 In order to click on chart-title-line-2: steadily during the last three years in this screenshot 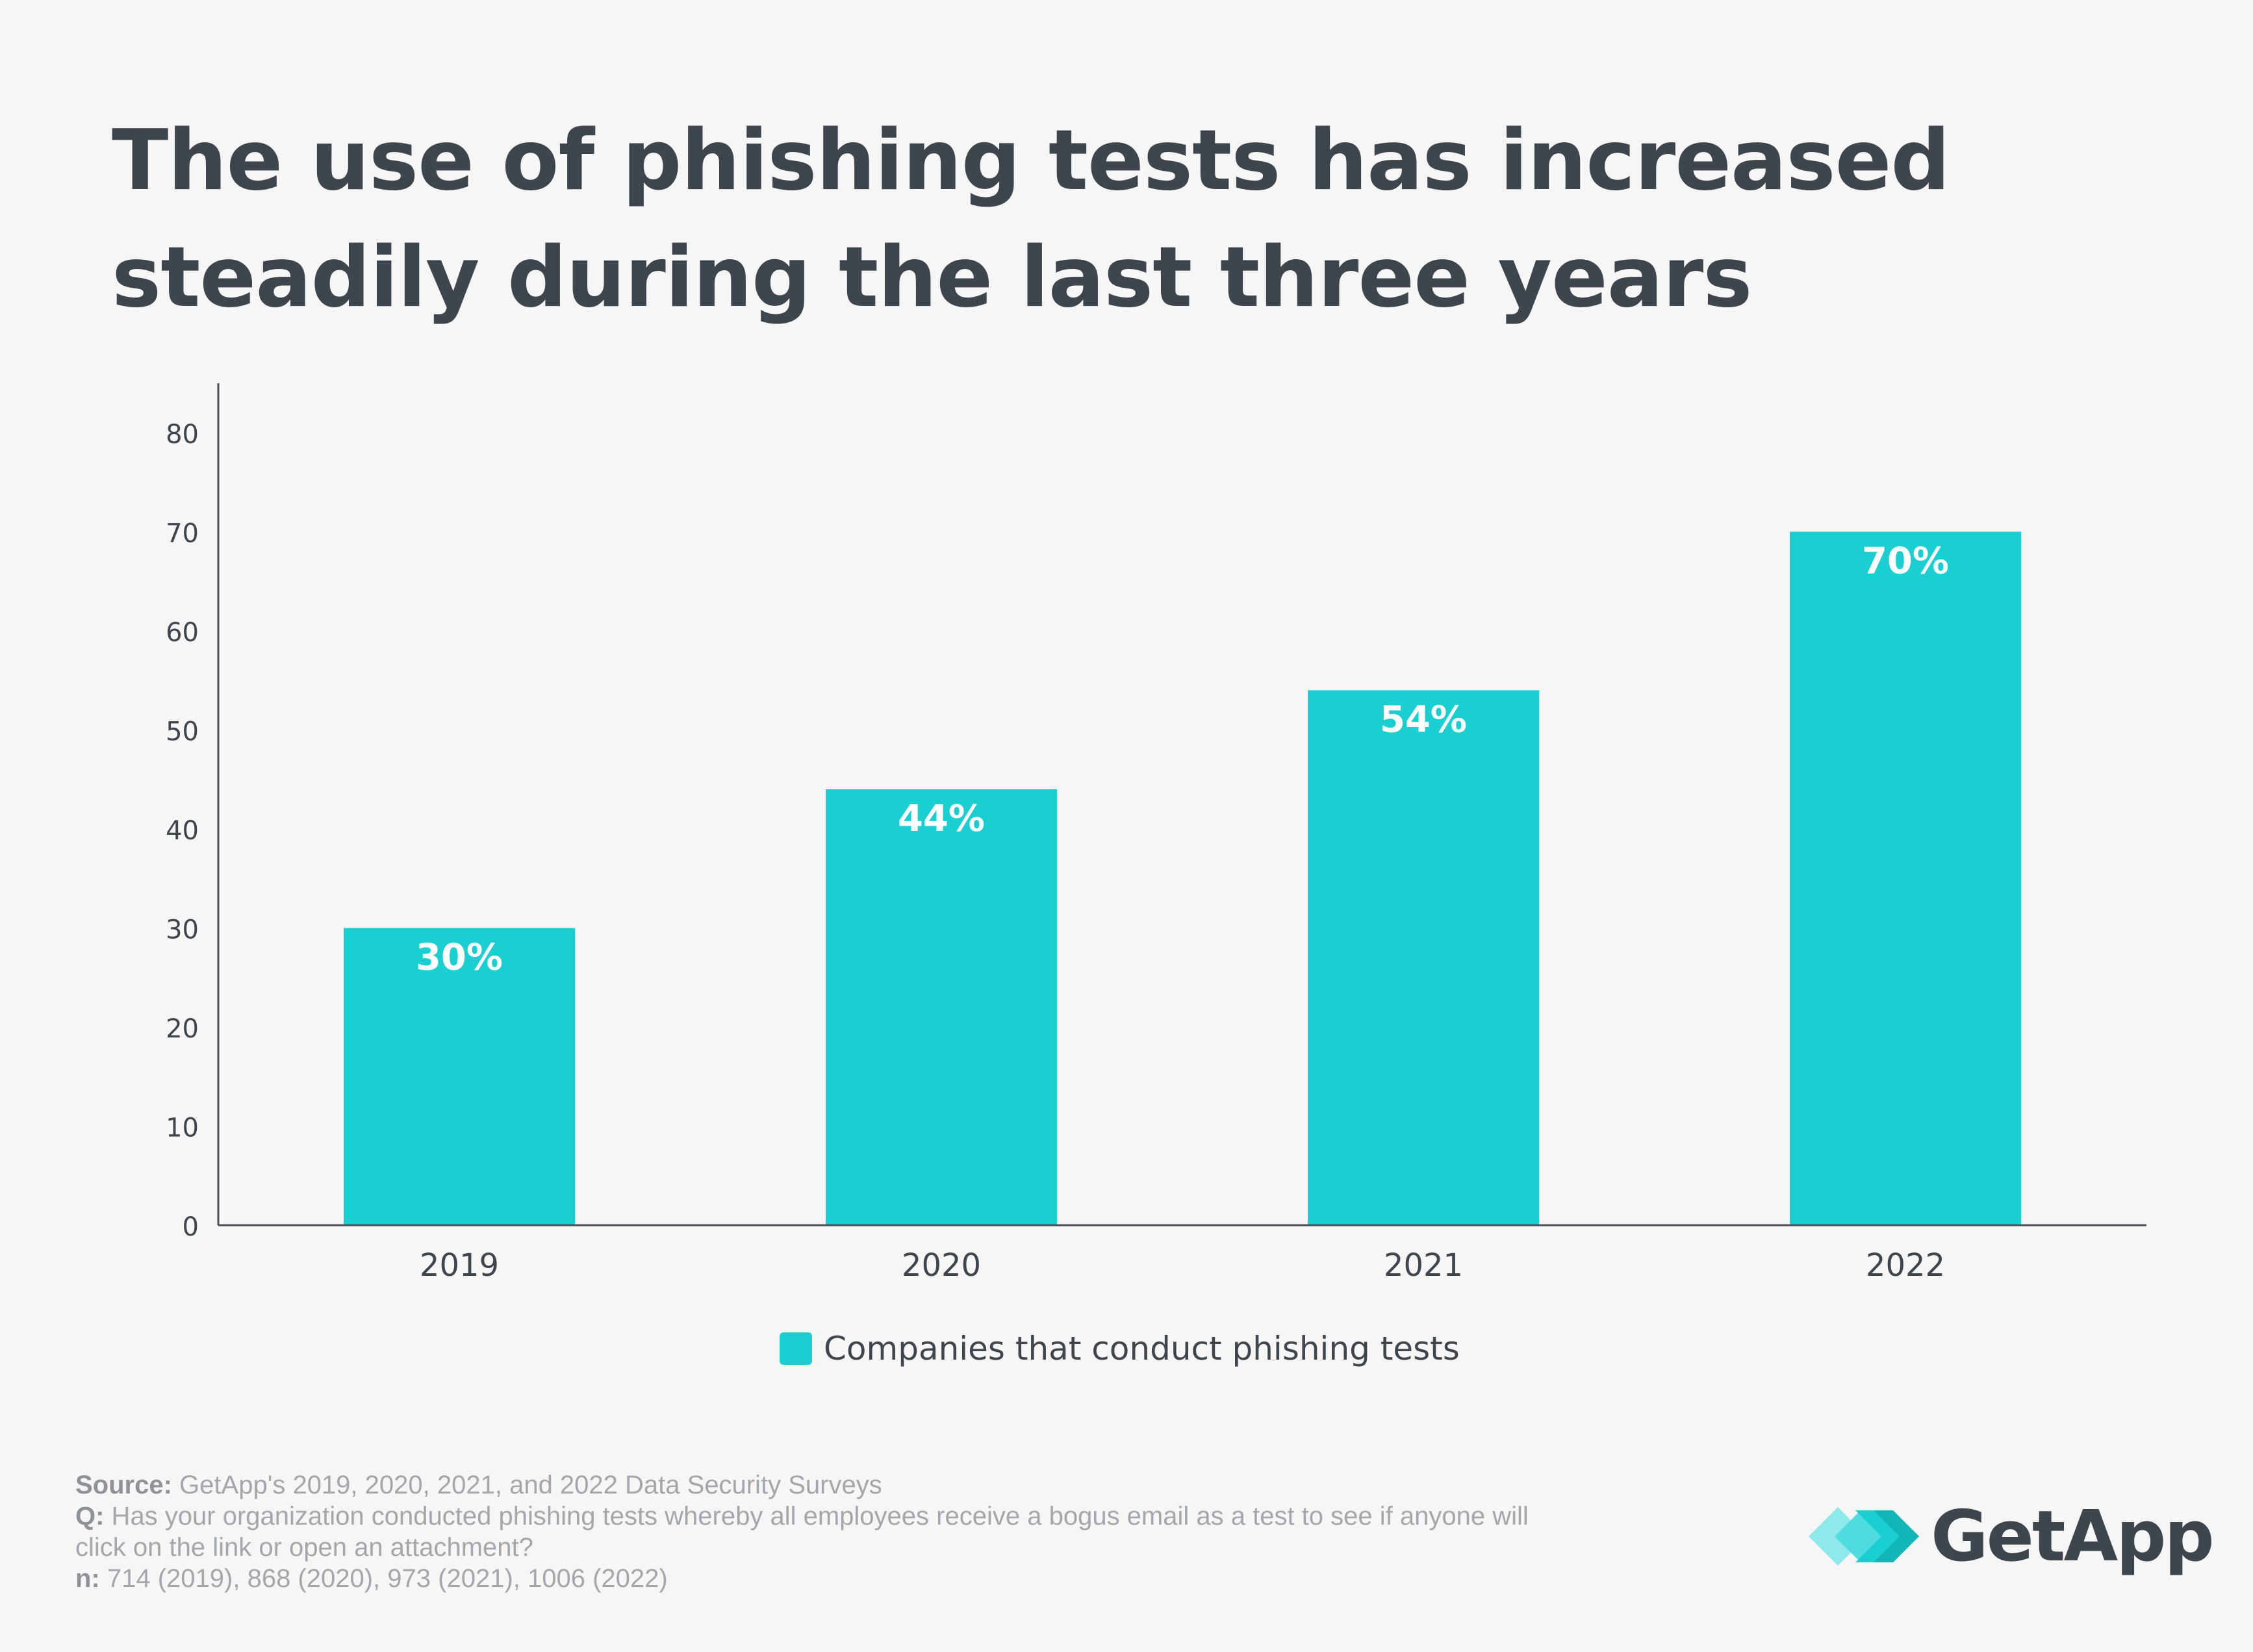, I will do `click(932, 277)`.